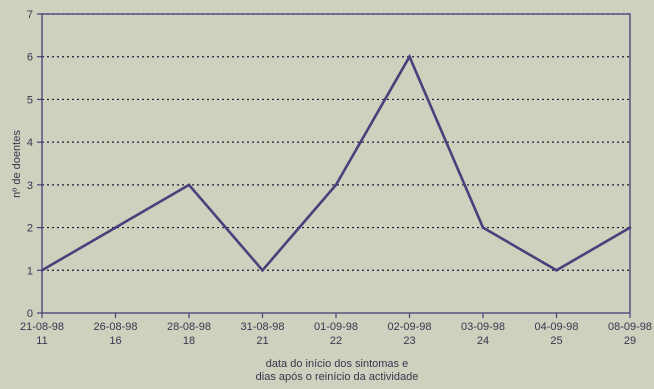  What do you see at coordinates (30, 229) in the screenshot?
I see `y-tick-label: 2` at bounding box center [30, 229].